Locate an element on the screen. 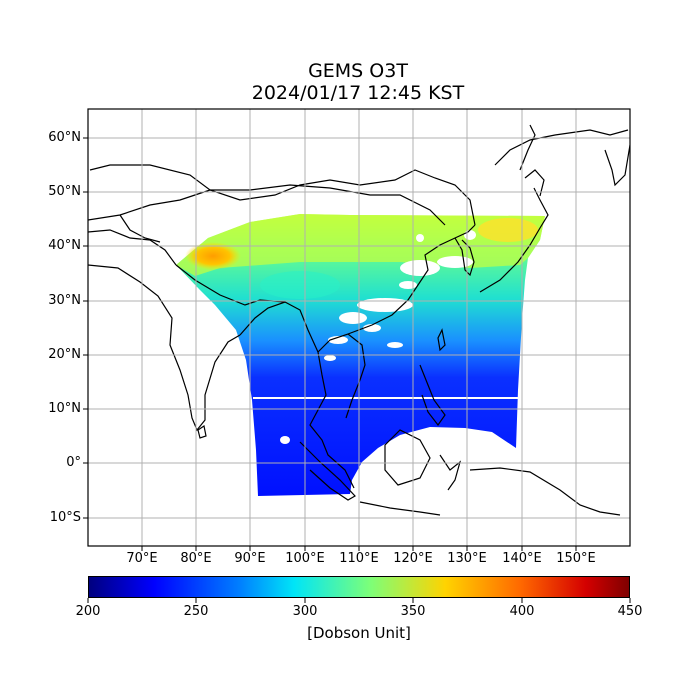 This screenshot has width=700, height=700. map-timestamp: 2024/01/17 12:45 KST is located at coordinates (358, 93).